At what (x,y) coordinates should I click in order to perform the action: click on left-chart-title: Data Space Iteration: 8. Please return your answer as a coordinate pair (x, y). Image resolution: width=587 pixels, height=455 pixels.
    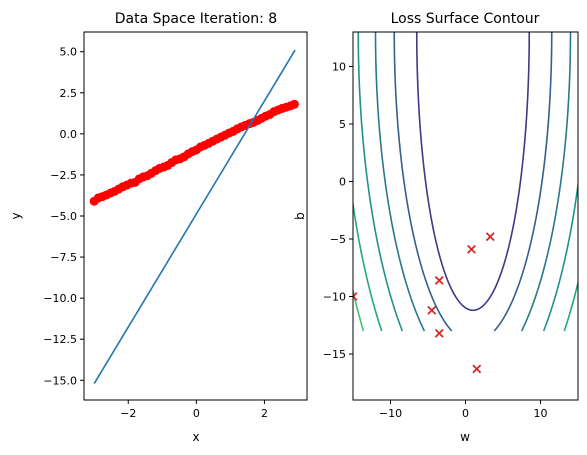
    Looking at the image, I should click on (196, 19).